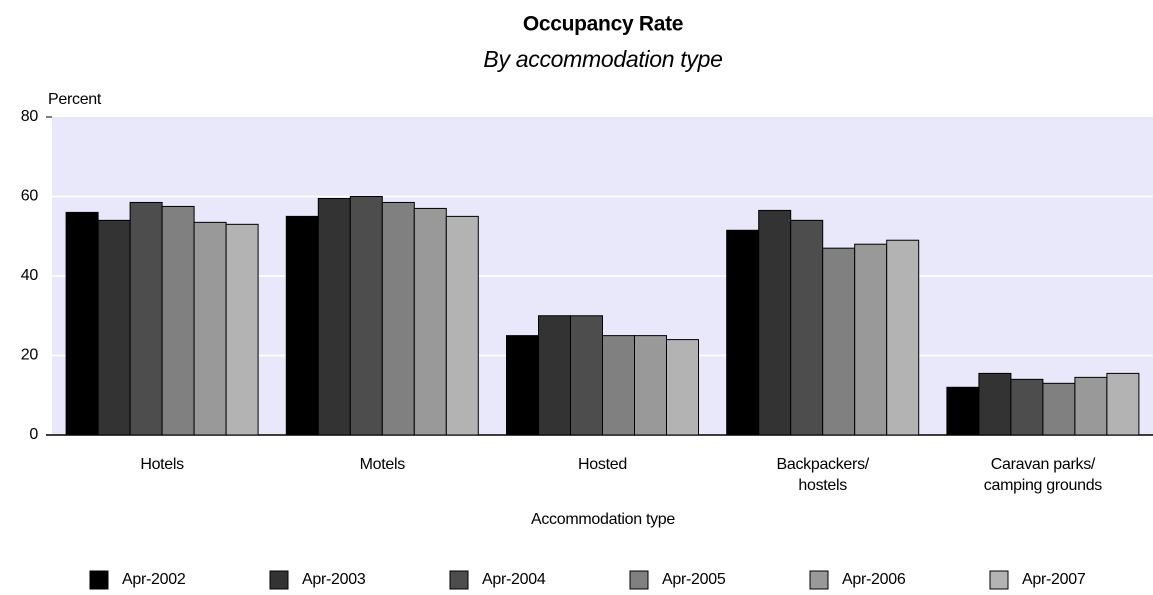  I want to click on y-axis-label: Percent, so click(75, 99).